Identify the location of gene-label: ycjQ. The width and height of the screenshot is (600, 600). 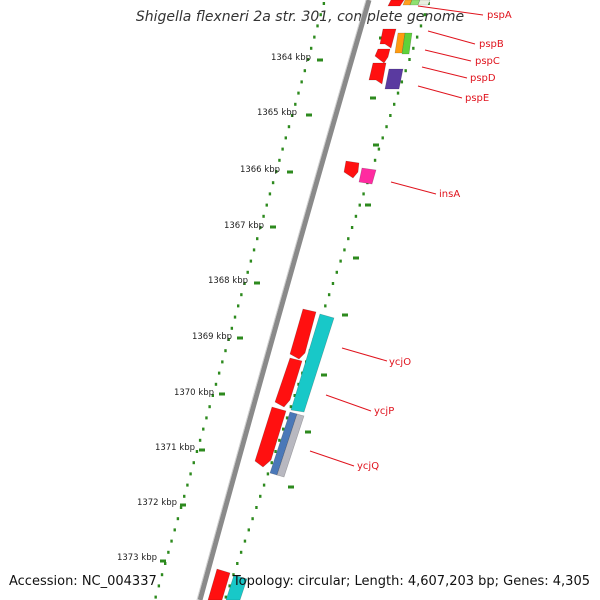
(368, 466).